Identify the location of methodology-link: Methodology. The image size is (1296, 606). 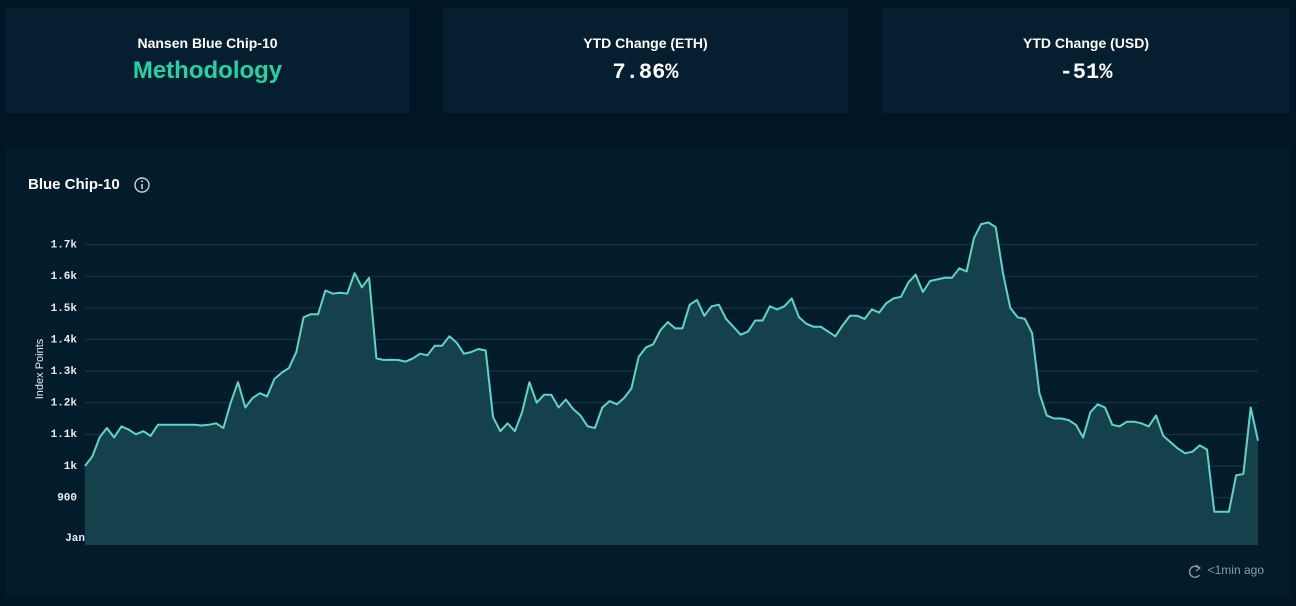
(207, 70).